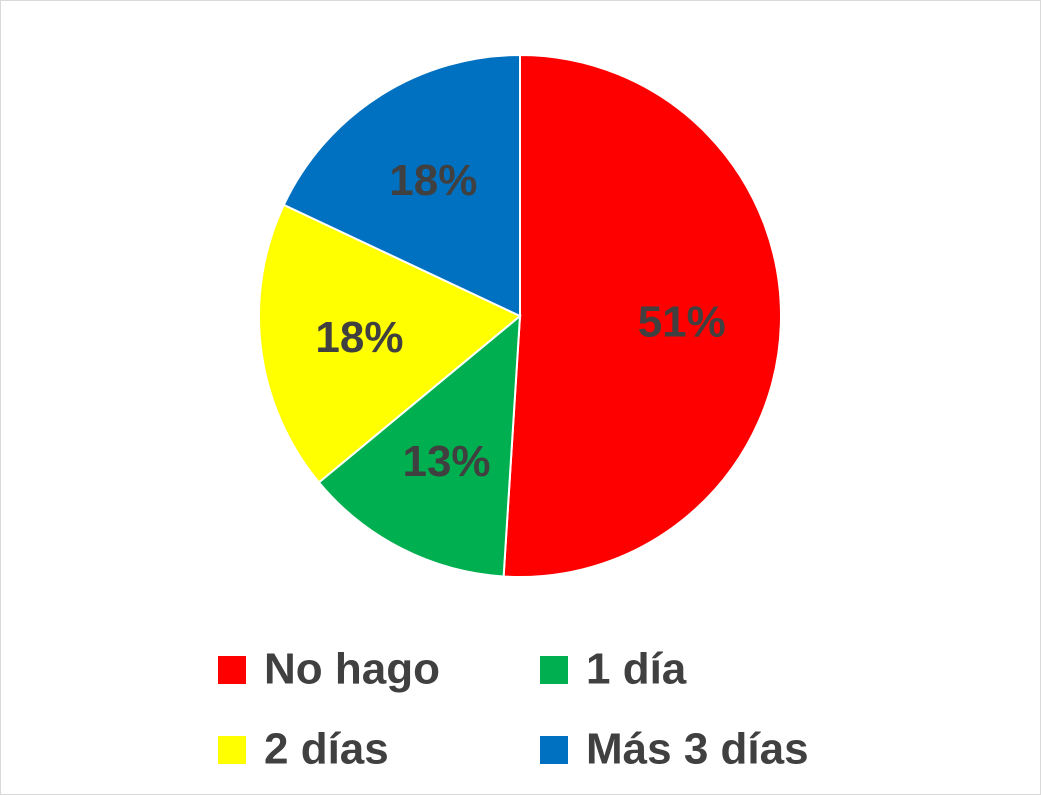 This screenshot has height=795, width=1041. Describe the element at coordinates (326, 749) in the screenshot. I see `legend-label: 2 días` at that location.